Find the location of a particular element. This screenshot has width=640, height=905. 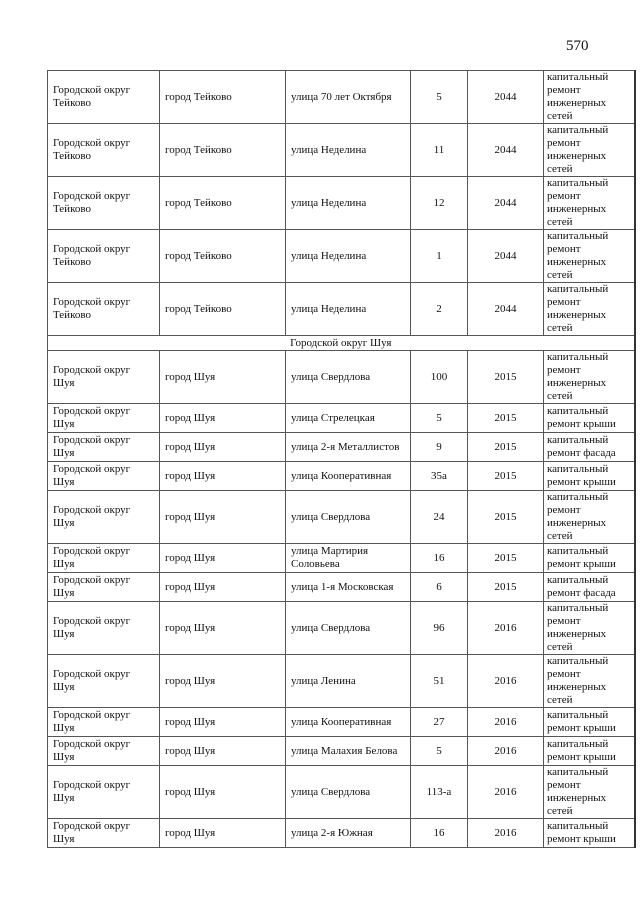

cell-house: 6 is located at coordinates (439, 587).